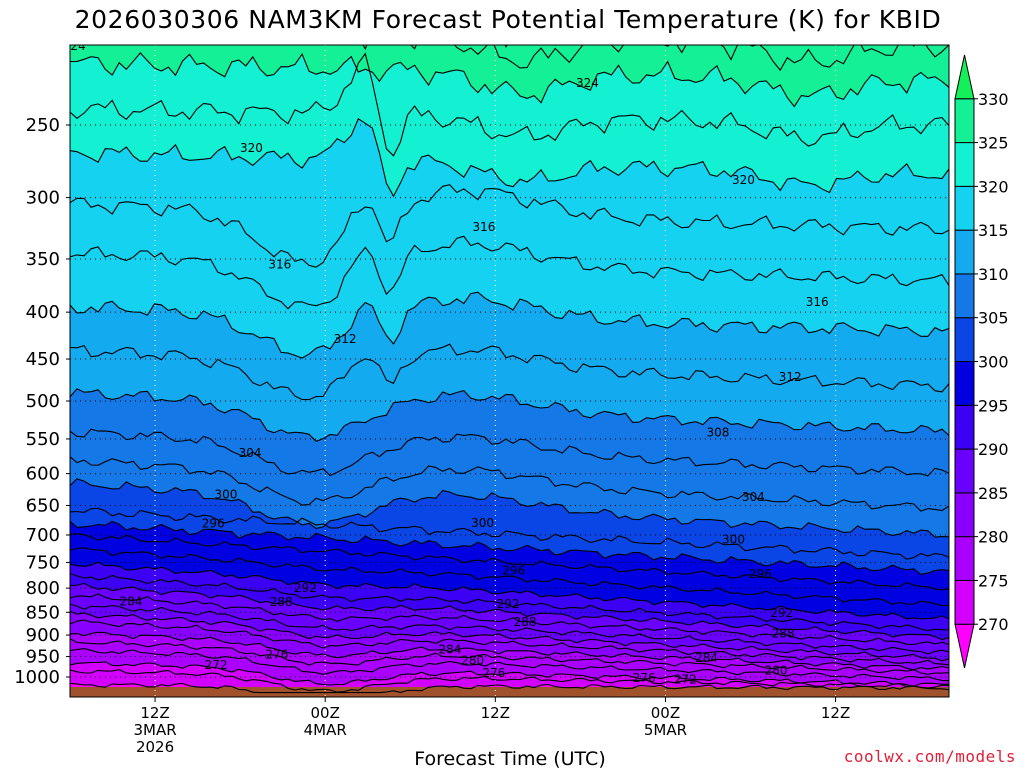  I want to click on contour-label-text: 324, so click(587, 83).